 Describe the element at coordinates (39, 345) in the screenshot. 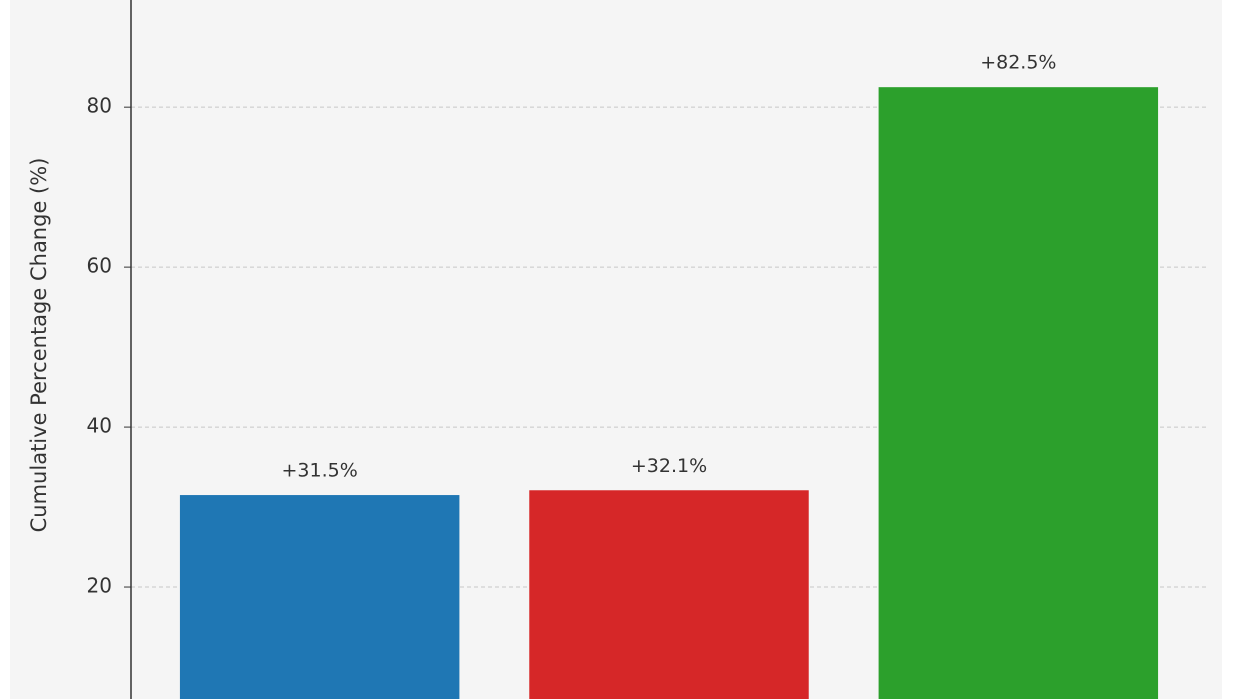

I see `y-axis-label: Cumulative Percentage Change (%)` at that location.